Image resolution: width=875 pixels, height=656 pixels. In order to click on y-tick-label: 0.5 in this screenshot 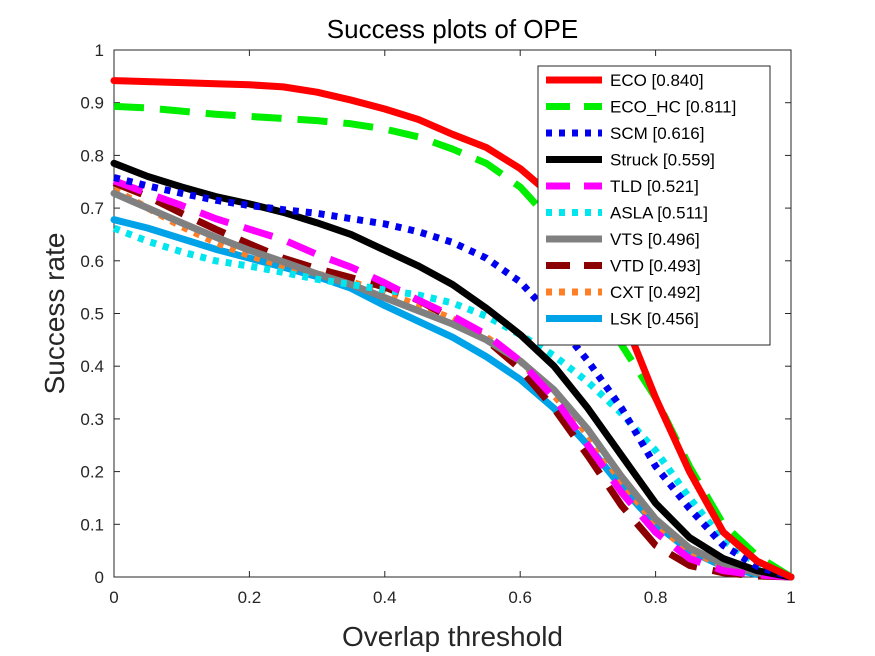, I will do `click(92, 314)`.